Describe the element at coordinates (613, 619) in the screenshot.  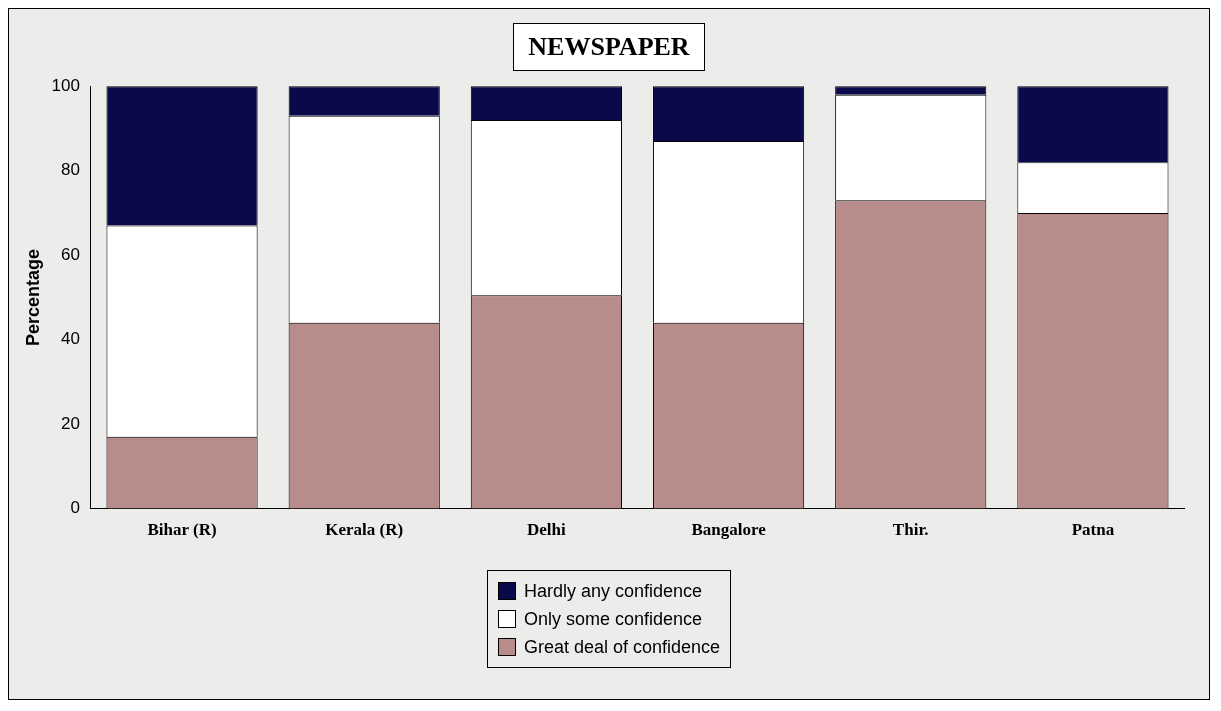
I see `legend-label: Only some confidence` at that location.